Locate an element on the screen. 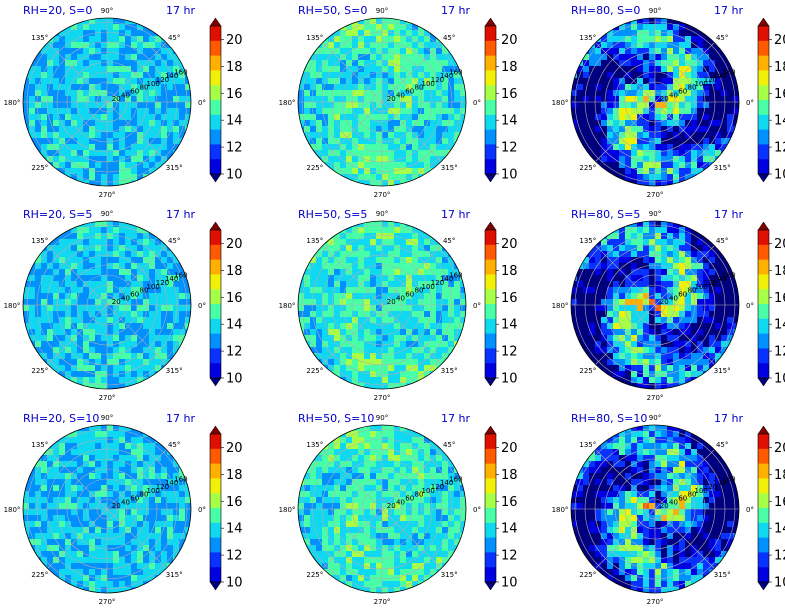 The width and height of the screenshot is (785, 612). radial-tick-label: 140 is located at coordinates (446, 279).